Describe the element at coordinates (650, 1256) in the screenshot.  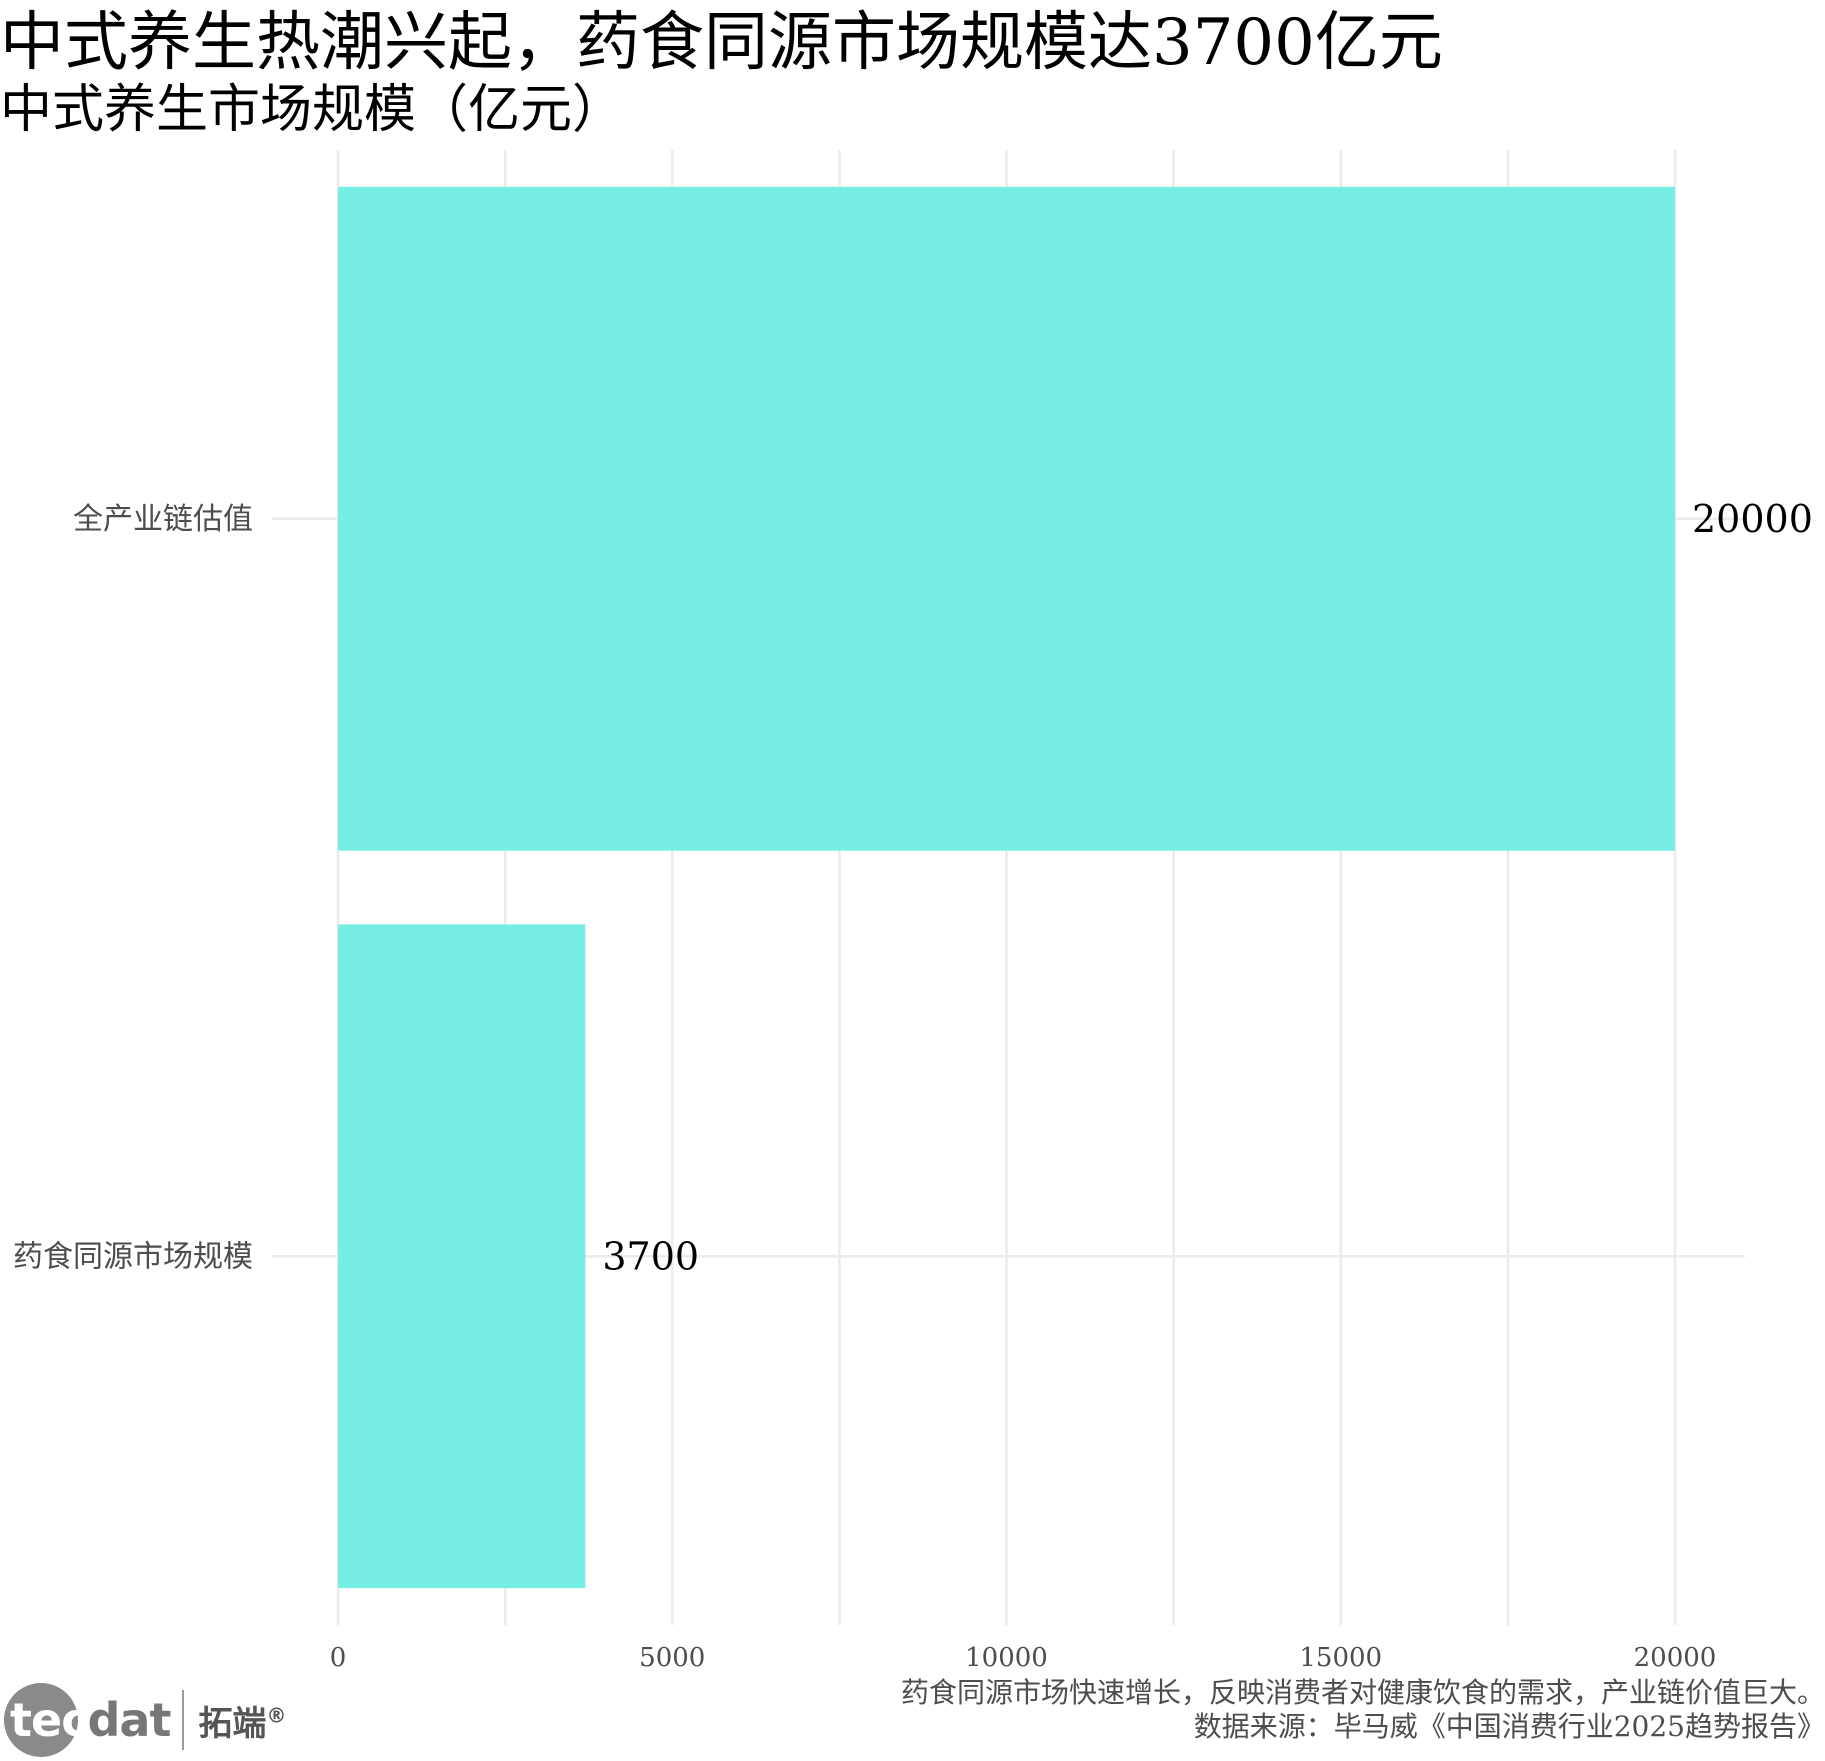
I see `data-label-2: 3700` at that location.